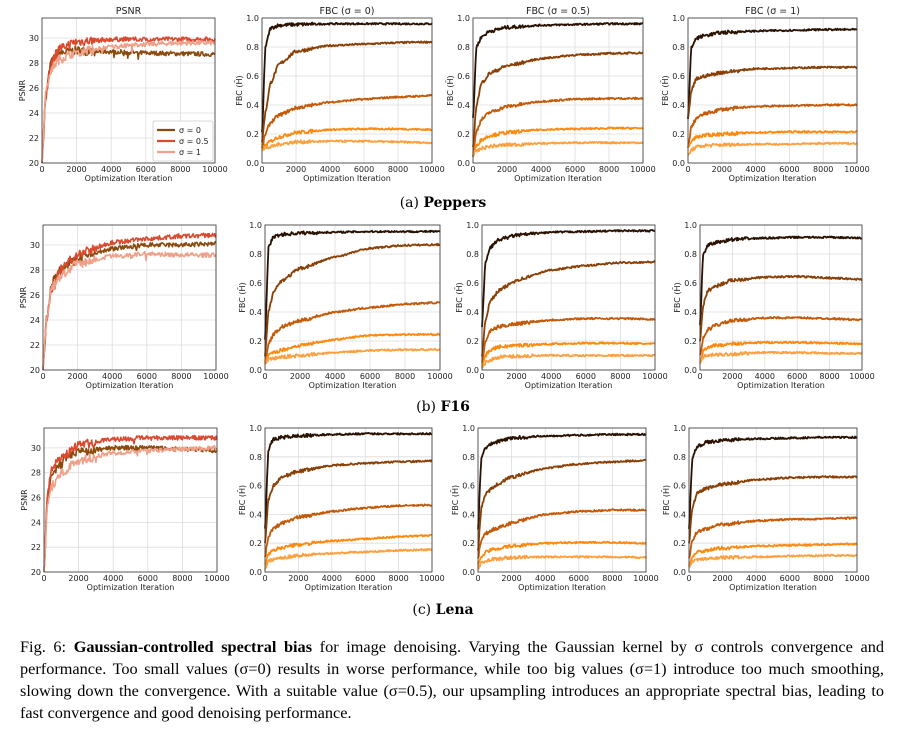 This screenshot has width=904, height=731. What do you see at coordinates (558, 11) in the screenshot?
I see `chart-title: FBC (σ = 0.5)` at bounding box center [558, 11].